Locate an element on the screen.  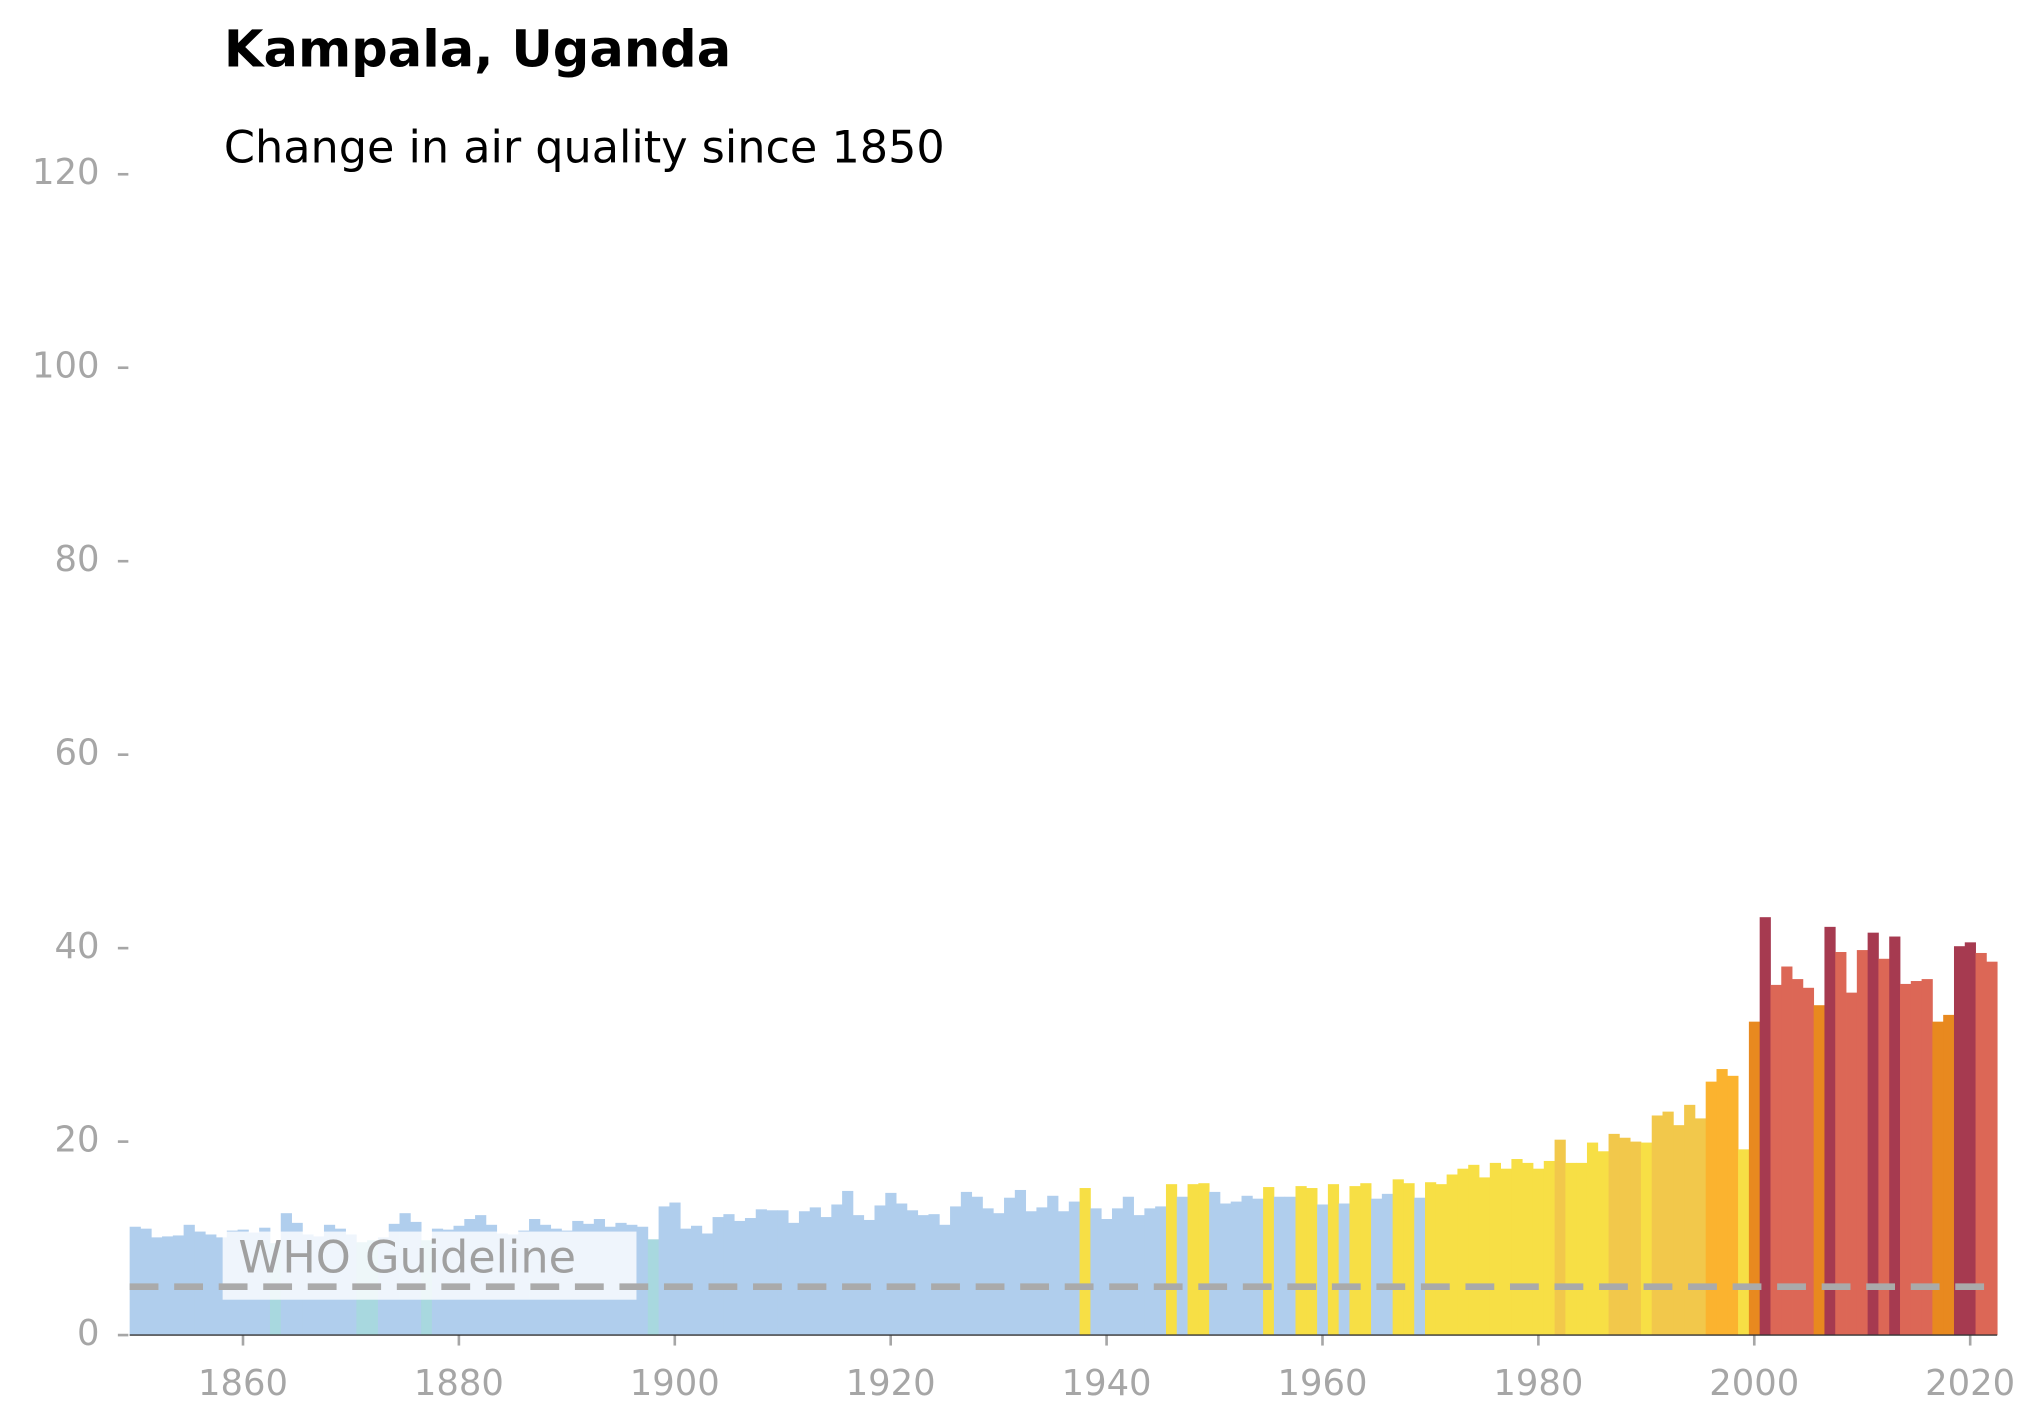
y-tick-label: 0 is located at coordinates (88, 1333).